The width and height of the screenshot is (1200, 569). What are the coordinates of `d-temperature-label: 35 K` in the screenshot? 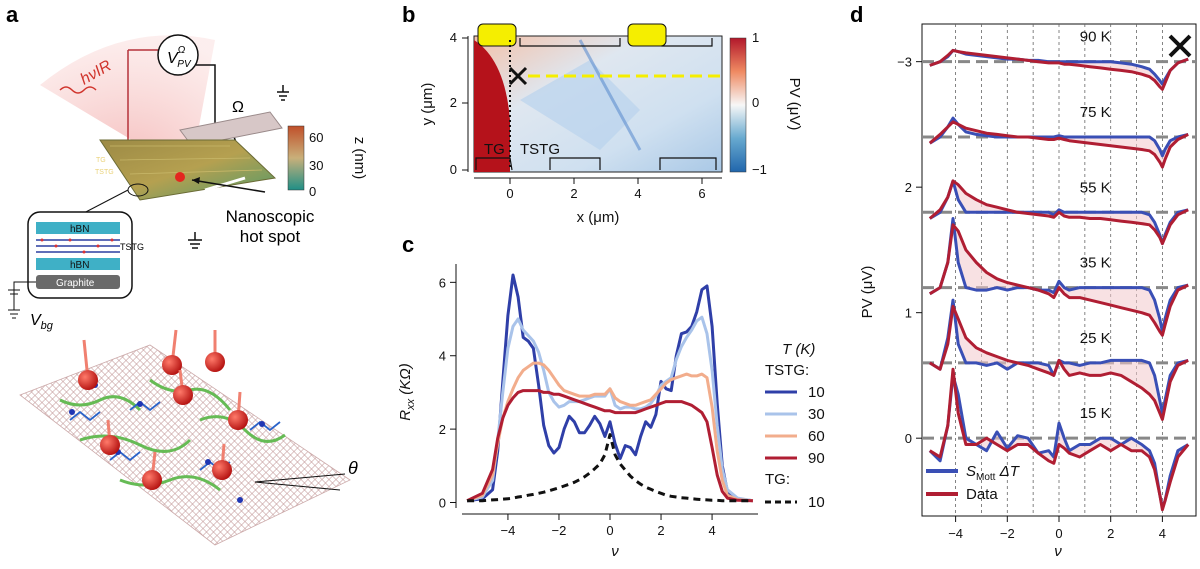 It's located at (1095, 263).